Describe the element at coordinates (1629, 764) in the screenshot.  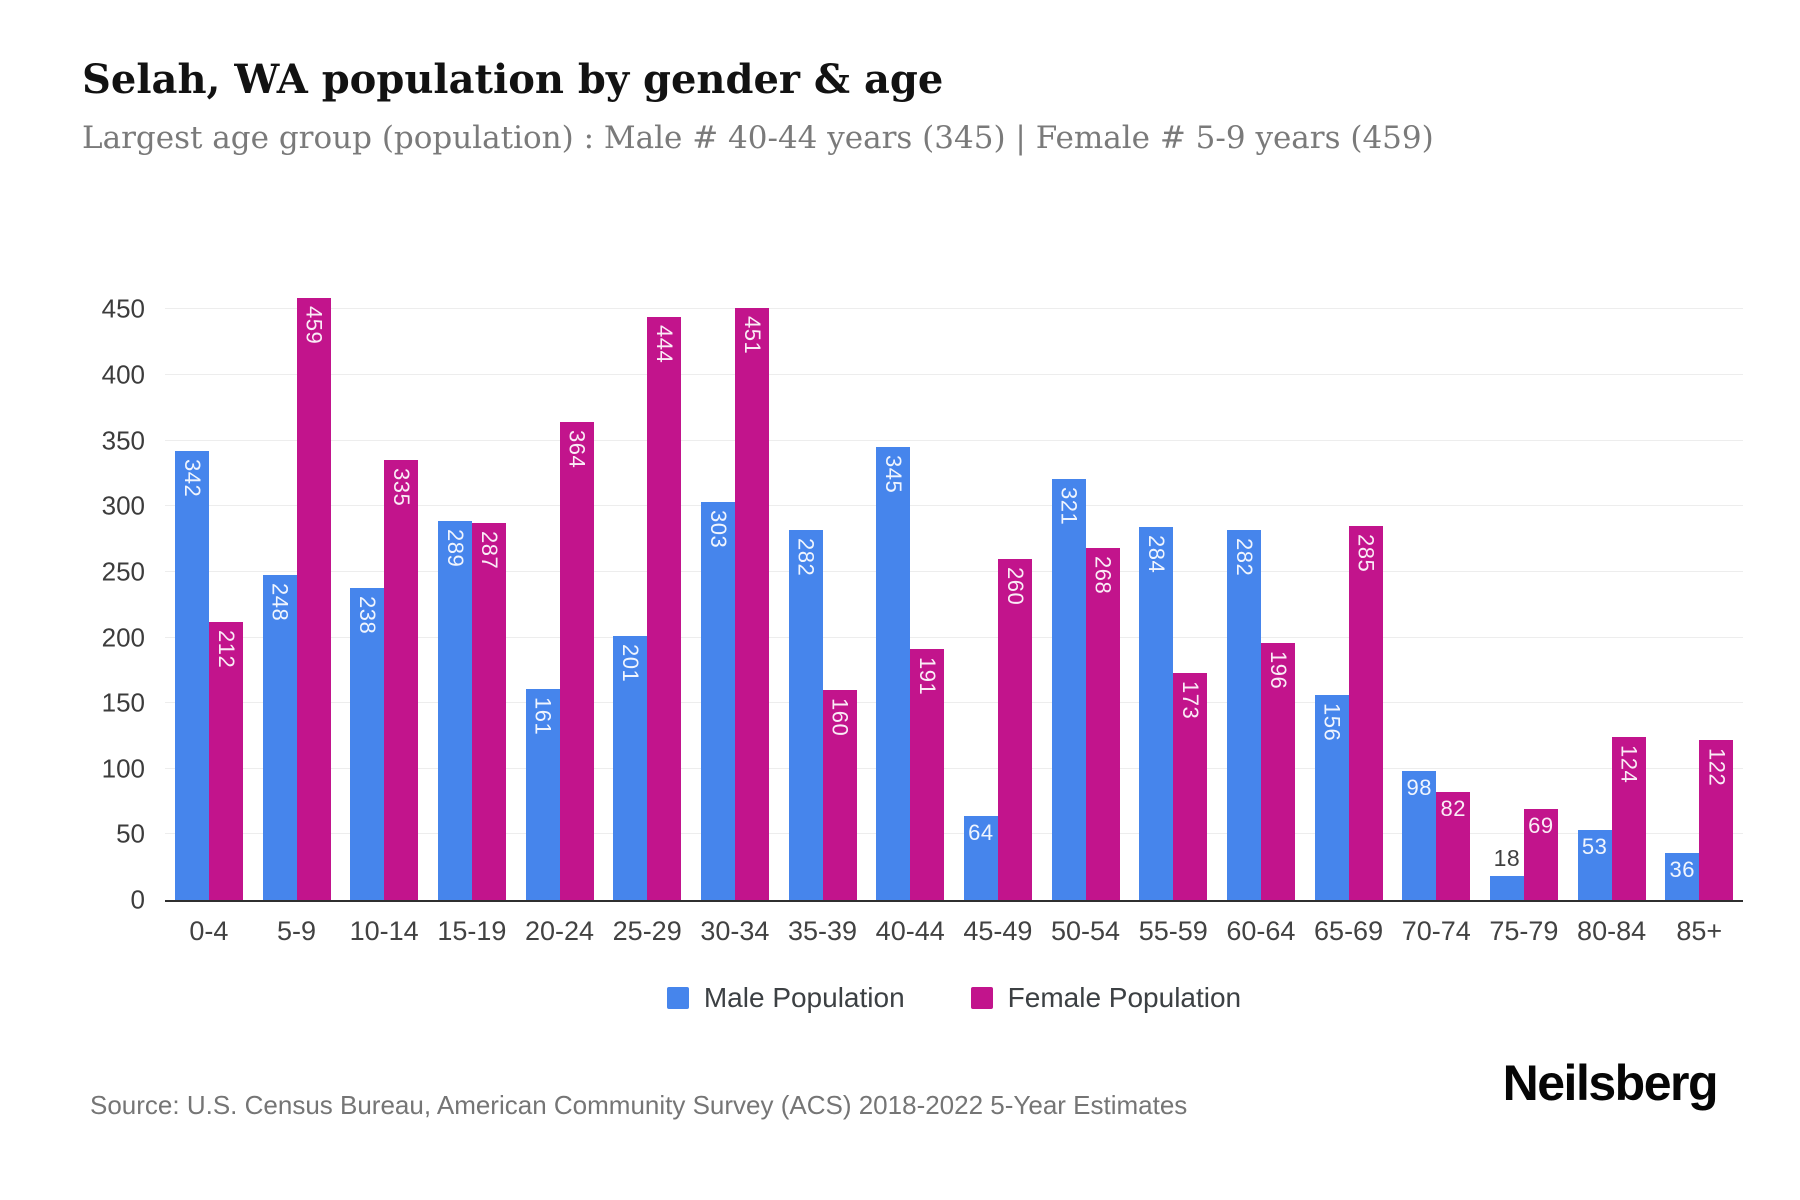
I see `bar-value-label: 124` at that location.